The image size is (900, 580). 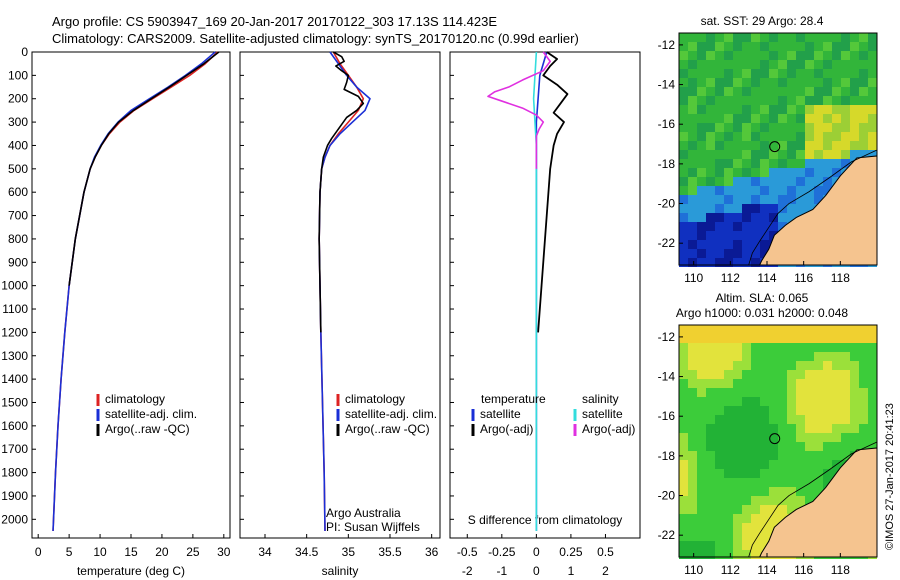 I want to click on sst-lon-tick-label: 114, so click(x=766, y=278).